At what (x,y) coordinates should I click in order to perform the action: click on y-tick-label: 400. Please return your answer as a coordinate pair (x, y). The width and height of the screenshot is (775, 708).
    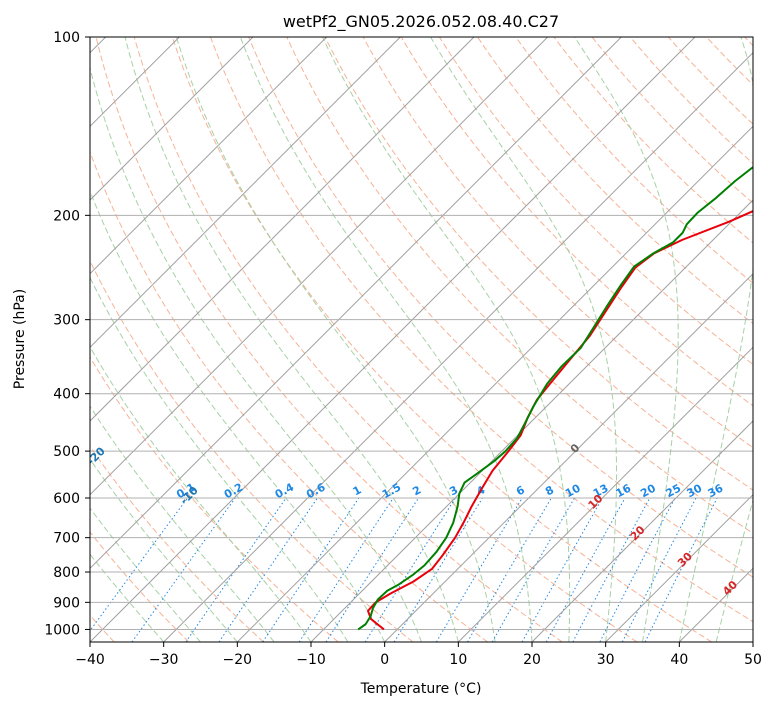
    Looking at the image, I should click on (66, 395).